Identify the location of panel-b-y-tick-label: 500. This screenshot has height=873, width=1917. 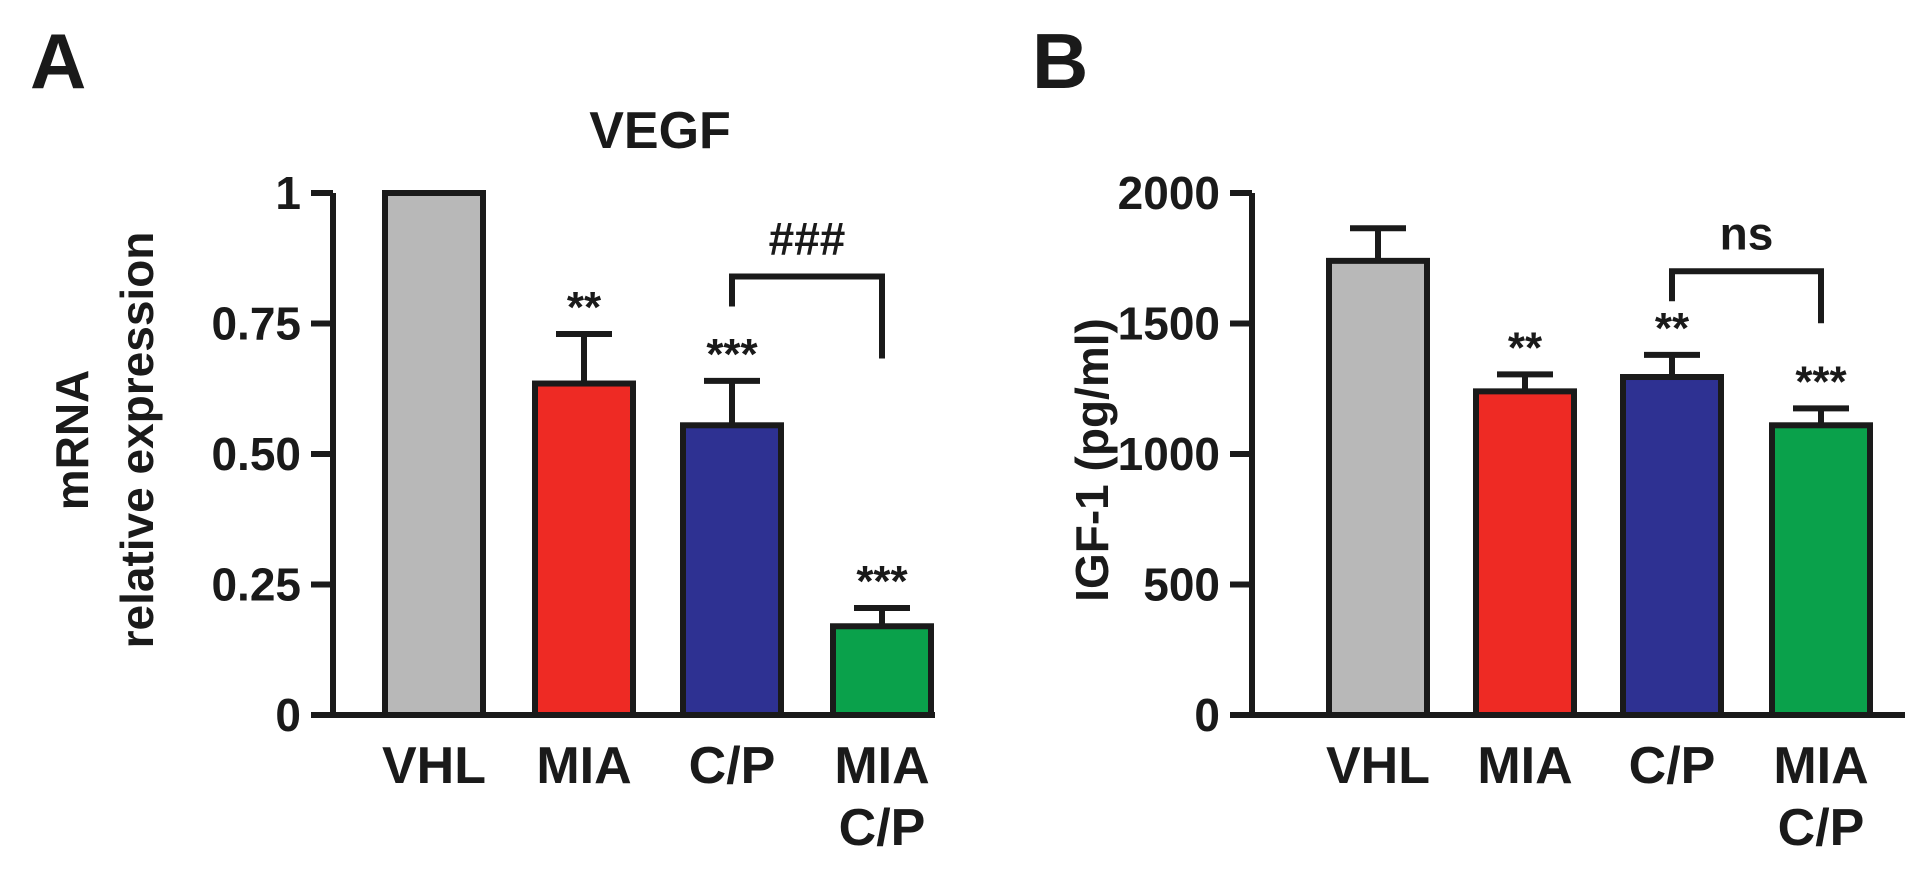
(1181, 585).